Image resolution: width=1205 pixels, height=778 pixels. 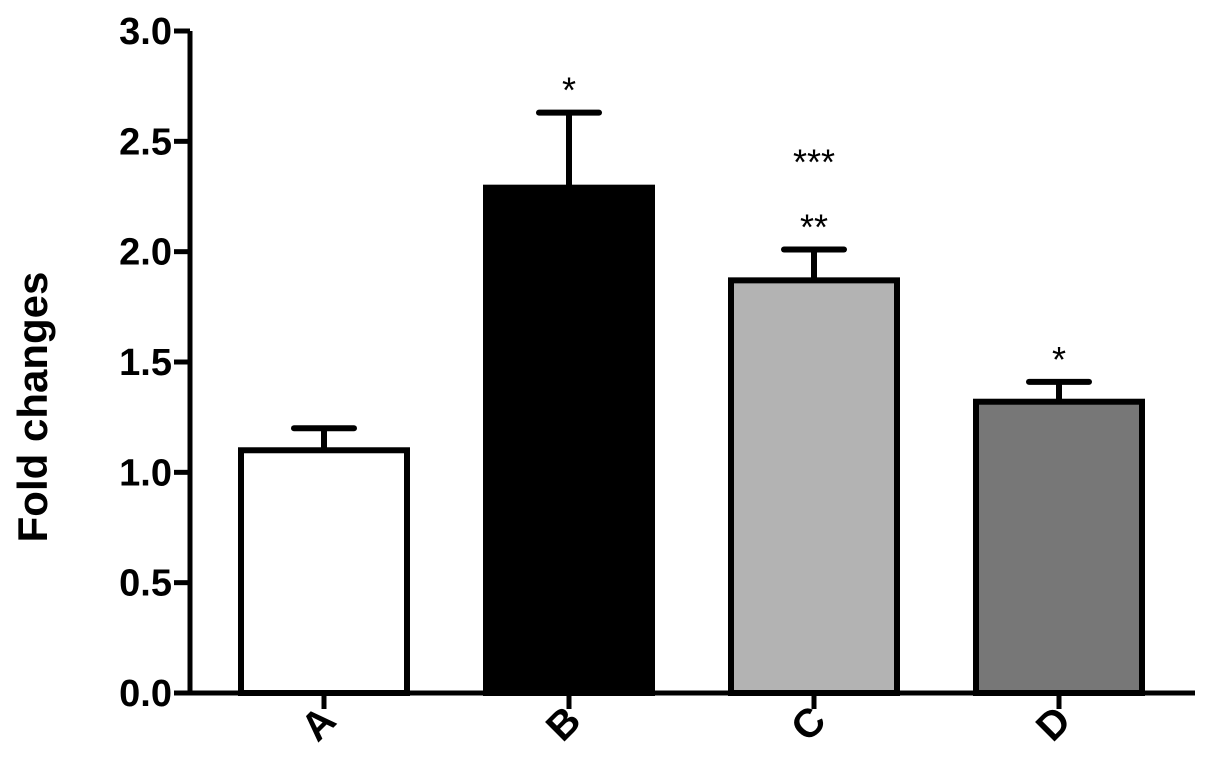 I want to click on x-tick-label: D, so click(x=1054, y=724).